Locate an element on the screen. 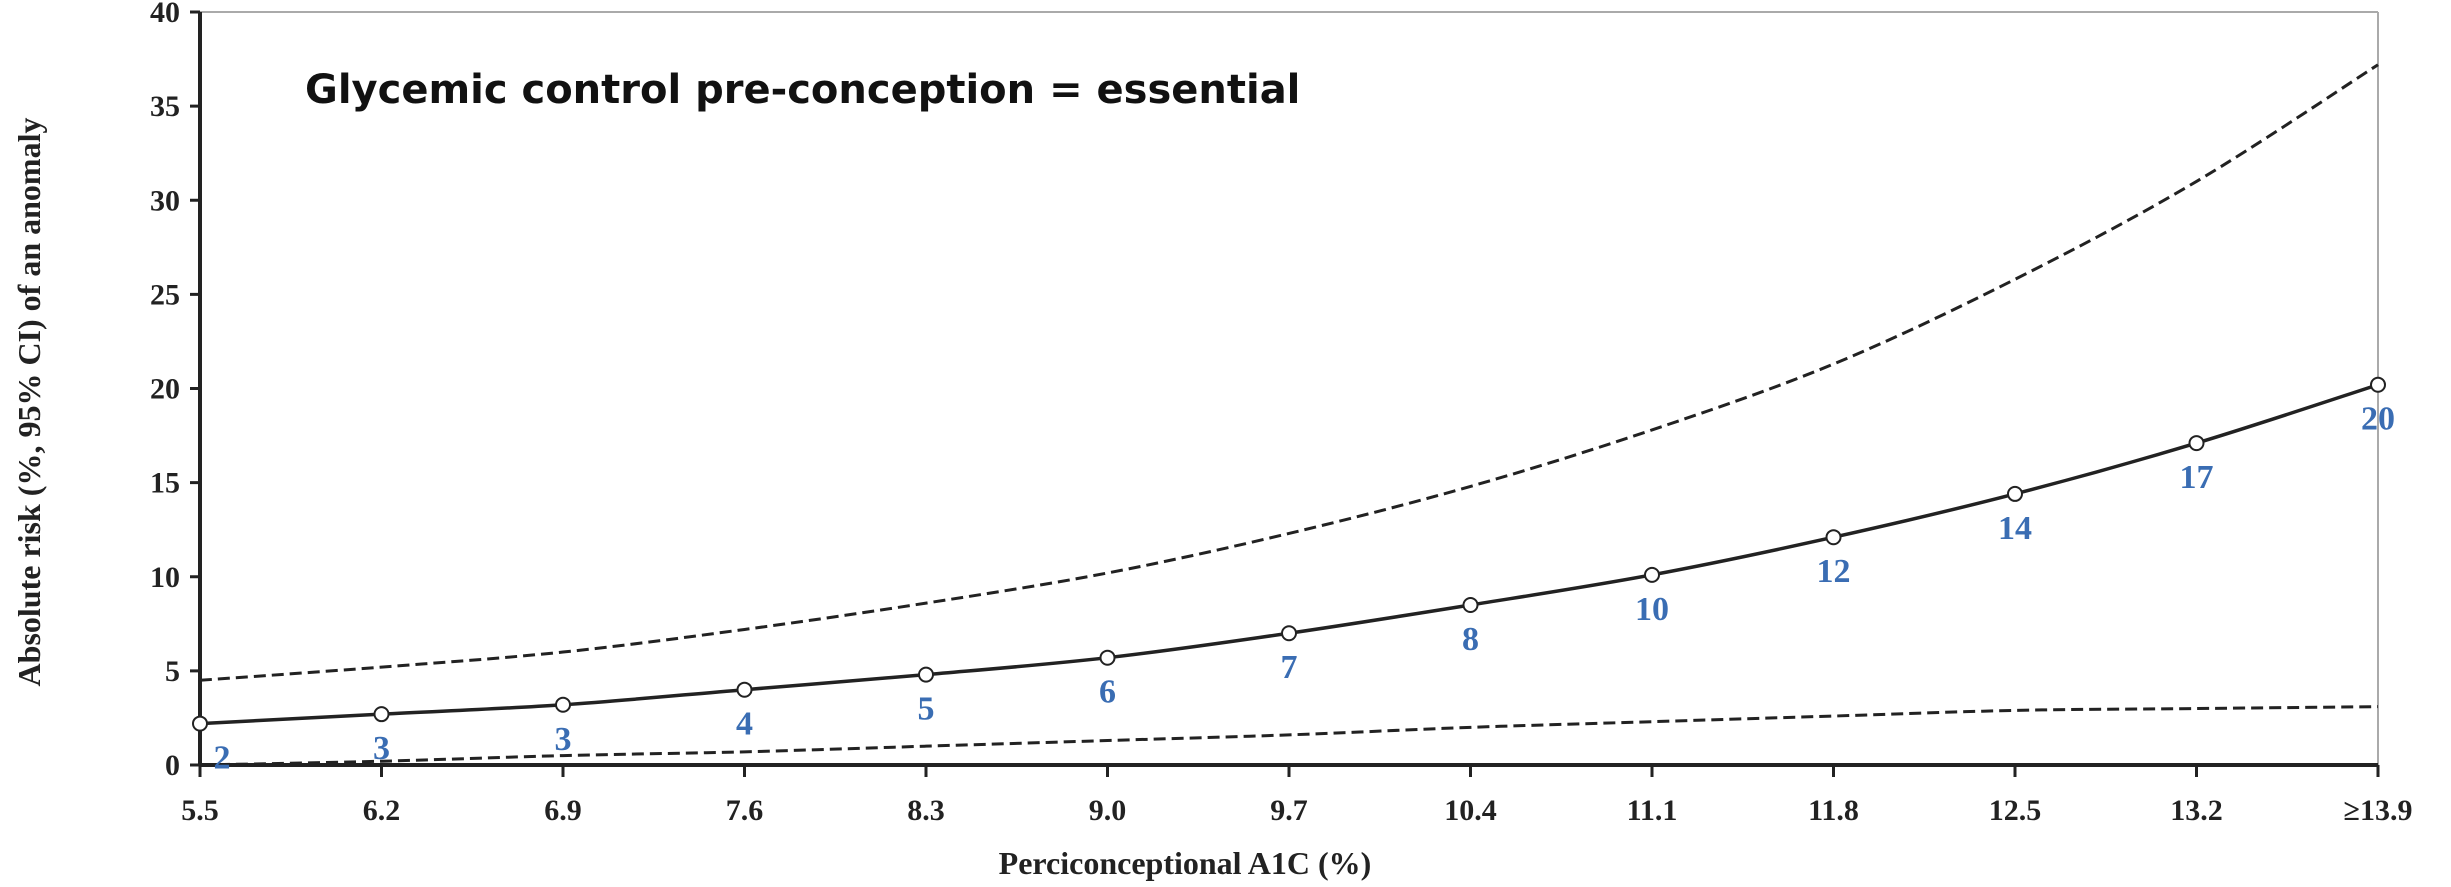 The height and width of the screenshot is (887, 2451). x-tick-label: 9.0 is located at coordinates (1108, 810).